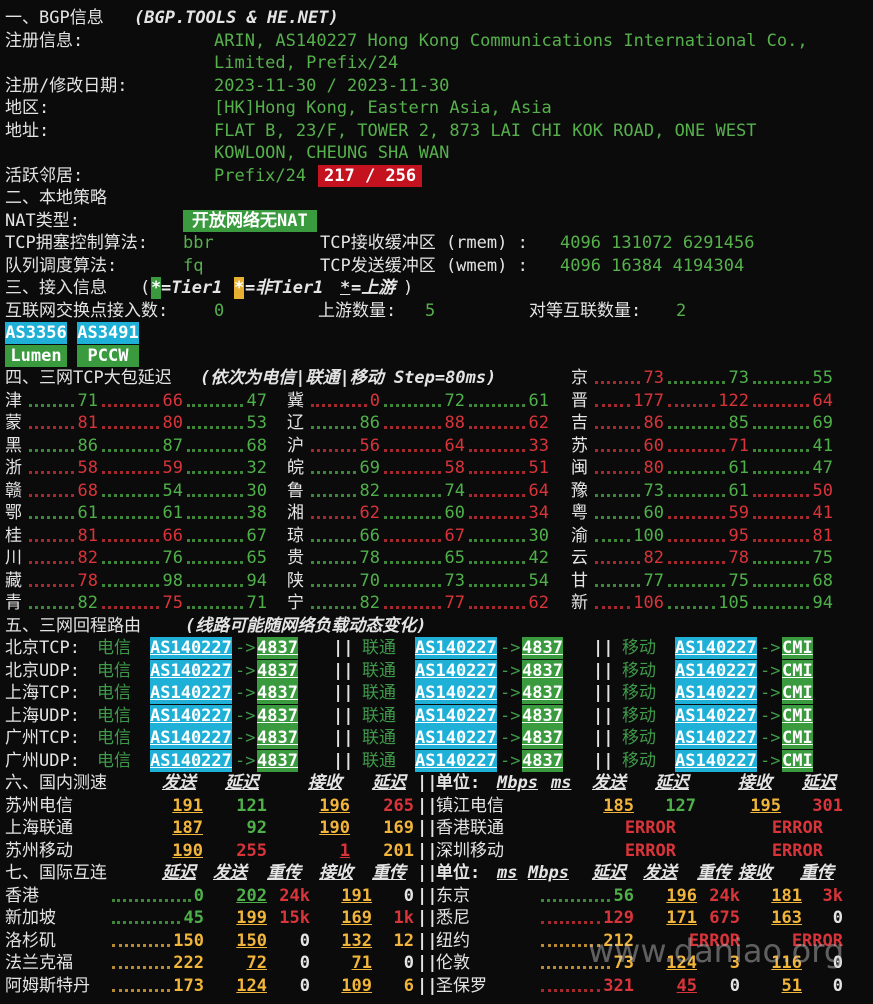  Describe the element at coordinates (256, 535) in the screenshot. I see `latency-value: 67` at that location.